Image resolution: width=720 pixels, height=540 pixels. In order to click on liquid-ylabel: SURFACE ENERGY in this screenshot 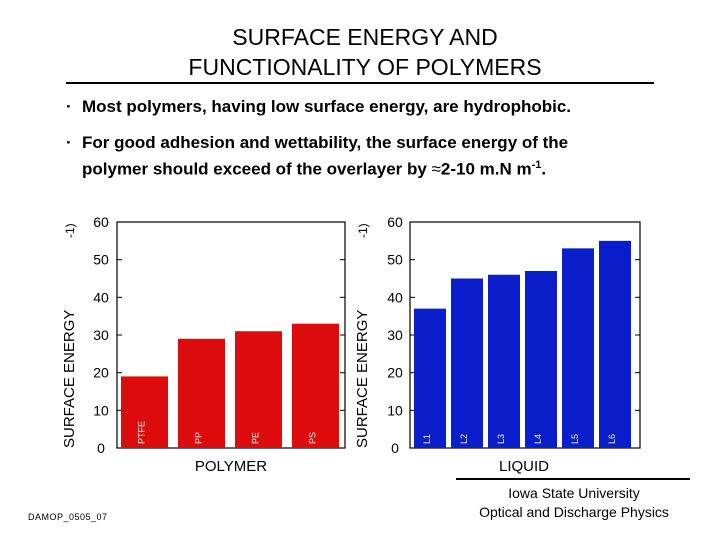, I will do `click(362, 379)`.